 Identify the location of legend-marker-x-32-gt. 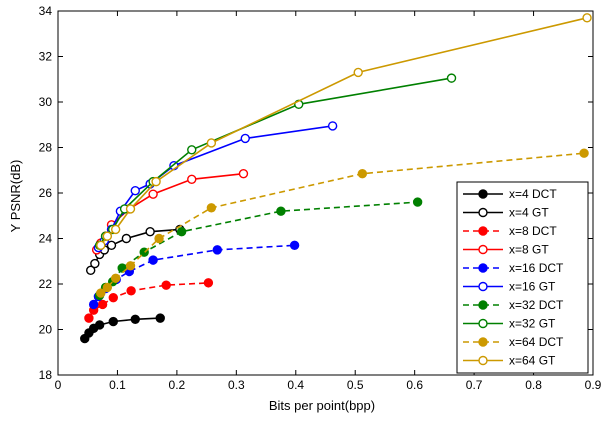
(483, 323).